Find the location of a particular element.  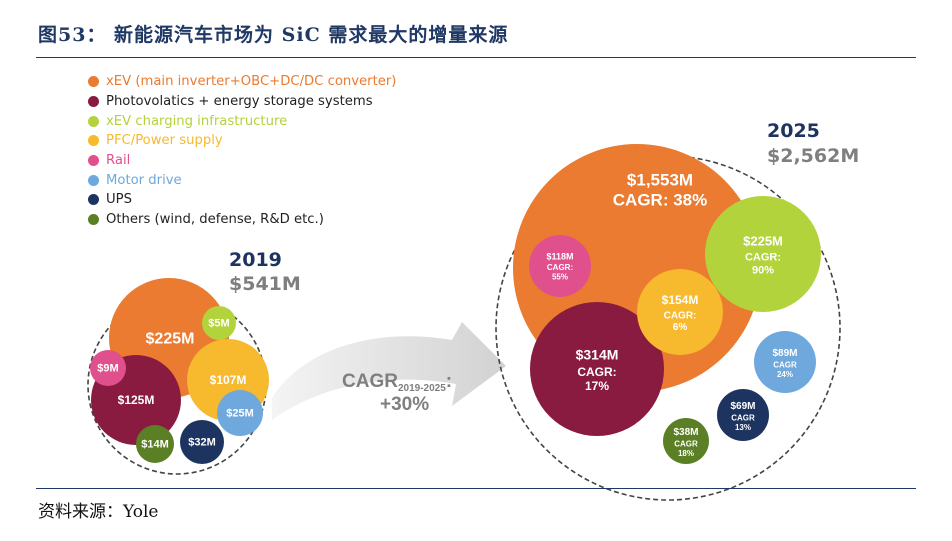

legend-item-motor-drive: Motor drive is located at coordinates (242, 180).